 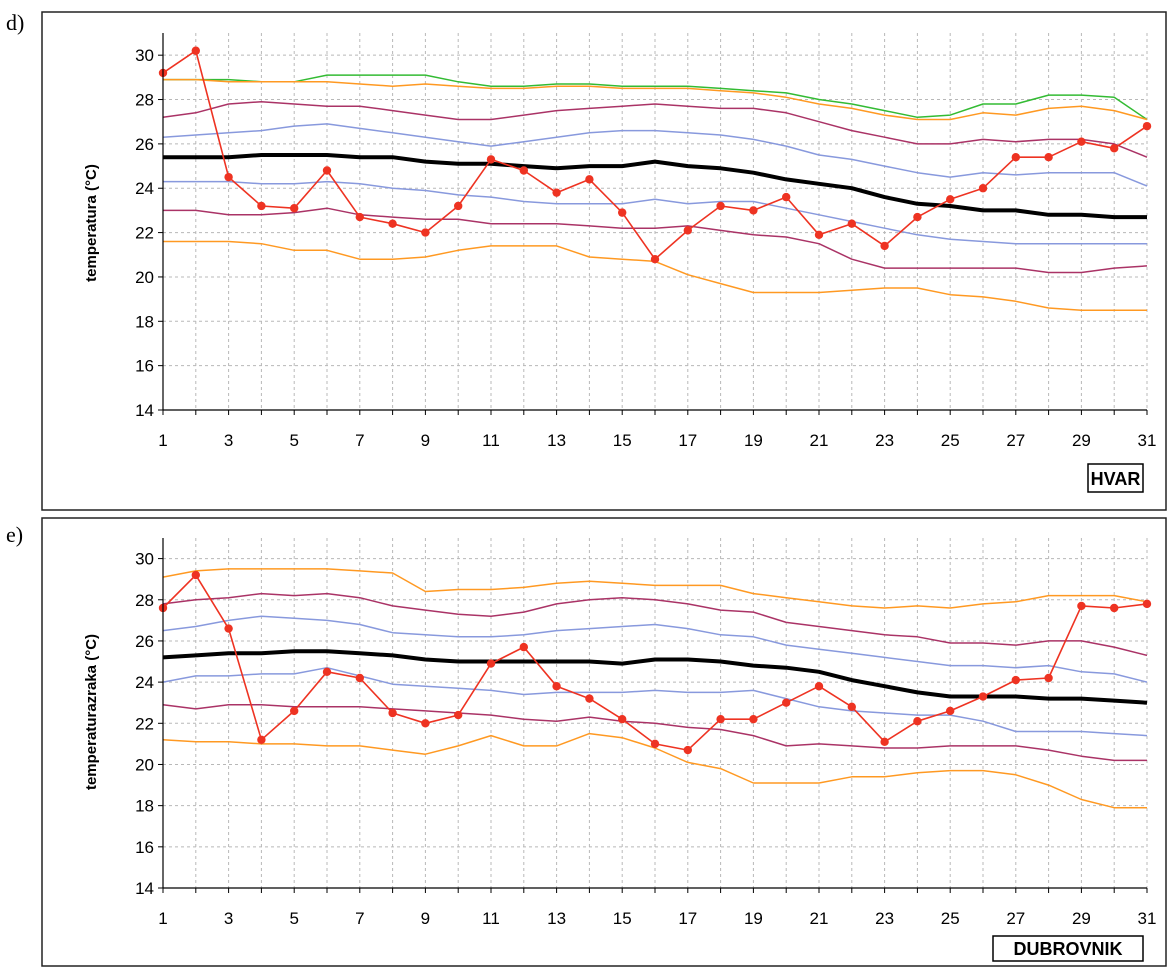 What do you see at coordinates (556, 440) in the screenshot?
I see `x-tick-label: 13` at bounding box center [556, 440].